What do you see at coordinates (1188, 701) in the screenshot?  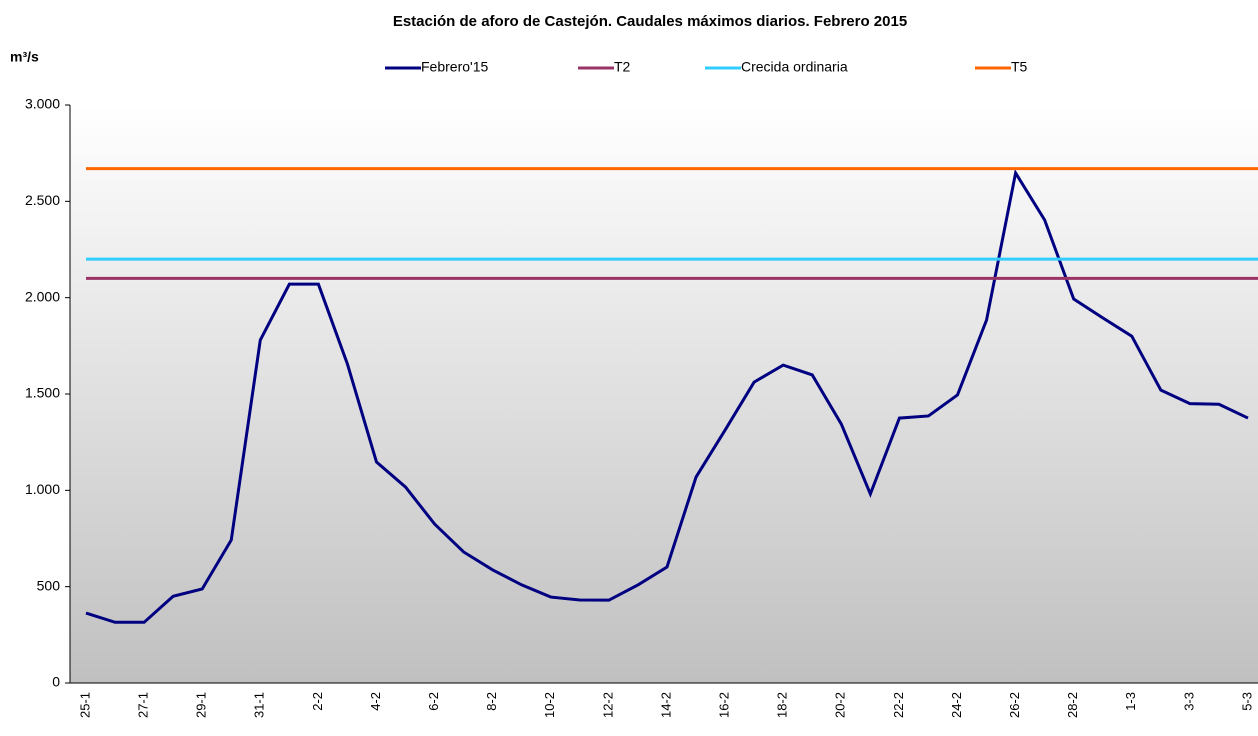 I see `x-tick-label: 3-3` at bounding box center [1188, 701].